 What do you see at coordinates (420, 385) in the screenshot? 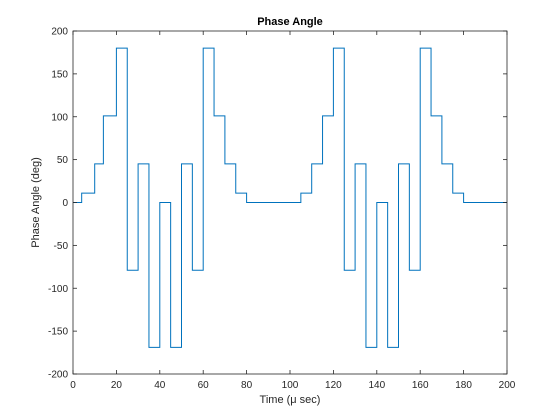
I see `x-tick-label: 160` at bounding box center [420, 385].